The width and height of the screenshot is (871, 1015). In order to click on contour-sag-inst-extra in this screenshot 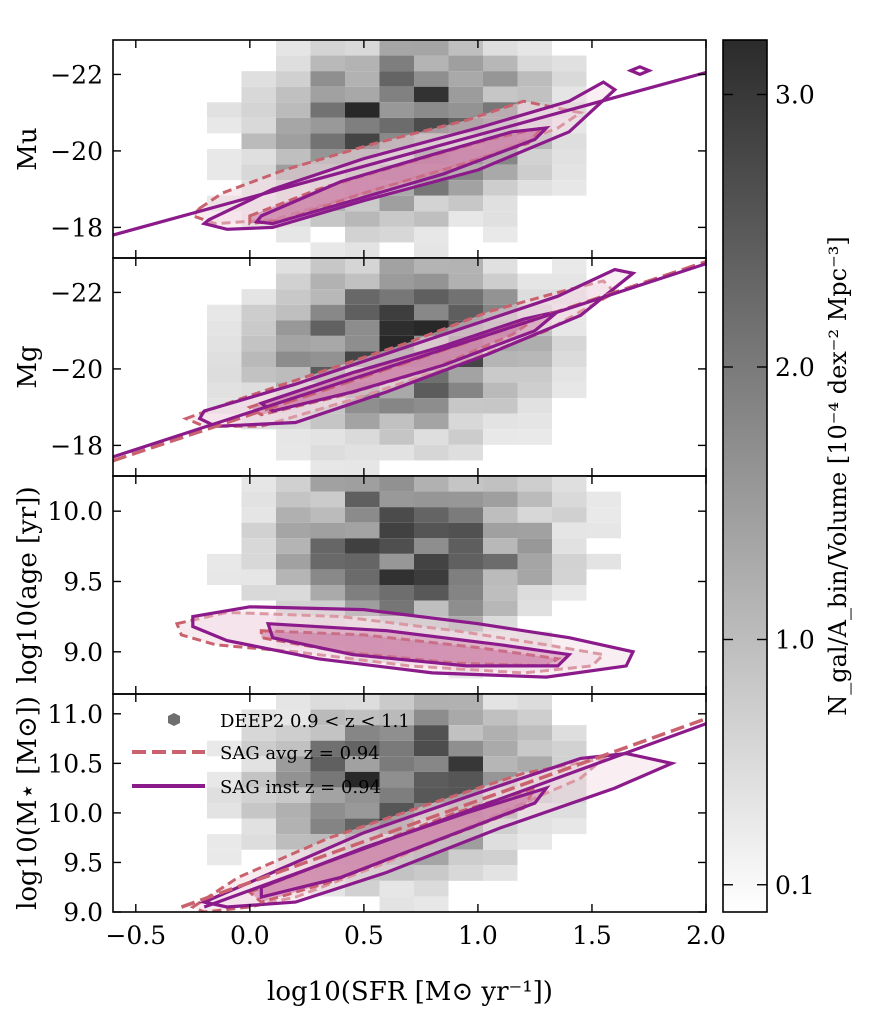, I will do `click(640, 71)`.